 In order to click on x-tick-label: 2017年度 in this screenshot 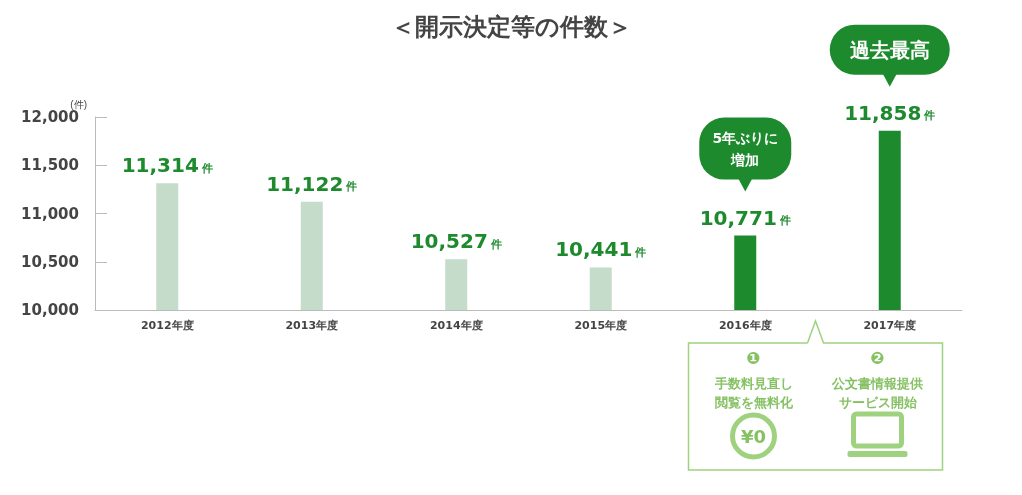, I will do `click(890, 325)`.